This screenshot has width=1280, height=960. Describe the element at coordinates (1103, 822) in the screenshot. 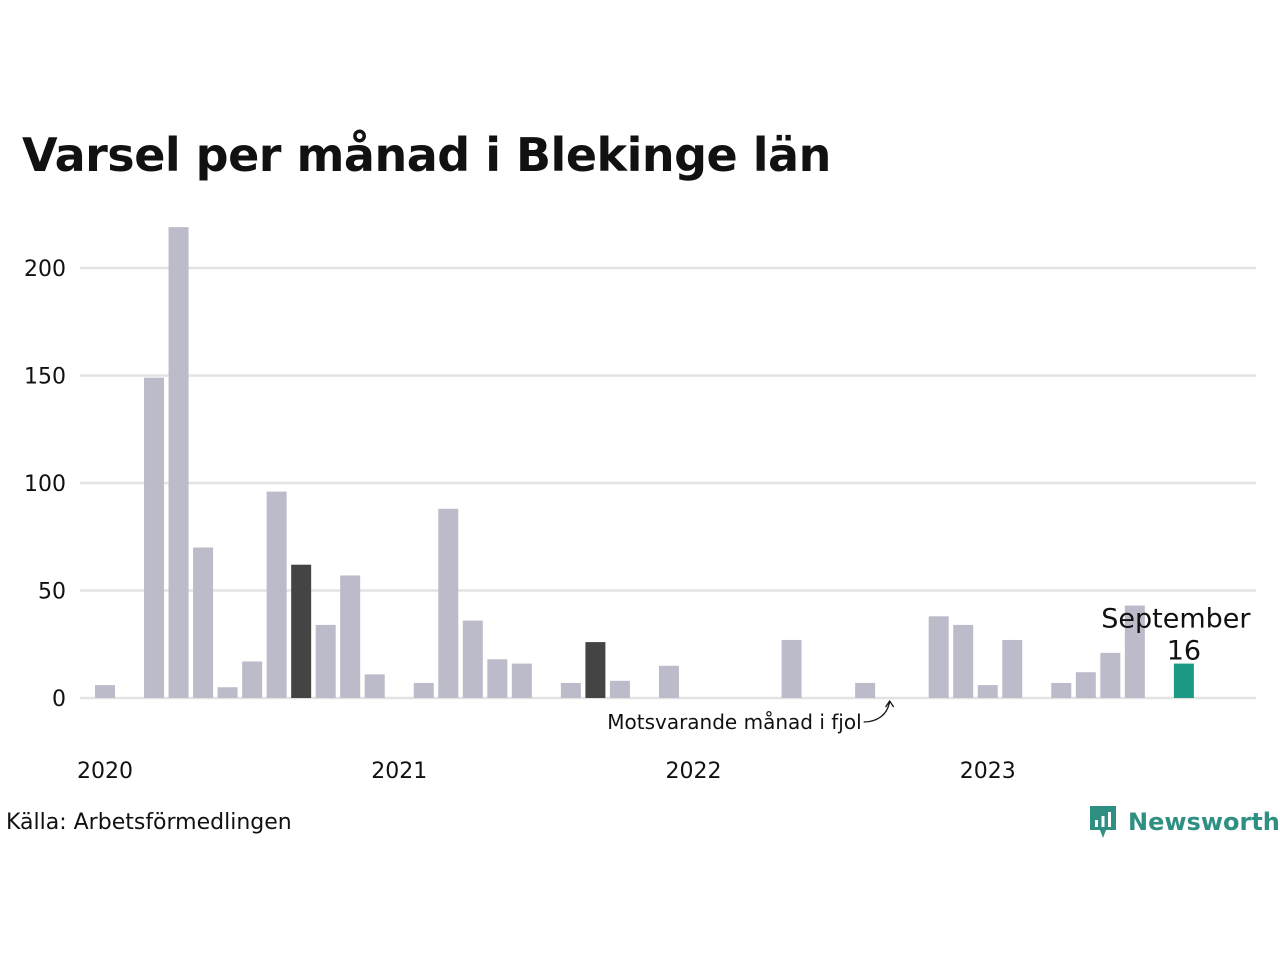

I see `newsworthy-logo-icon` at that location.